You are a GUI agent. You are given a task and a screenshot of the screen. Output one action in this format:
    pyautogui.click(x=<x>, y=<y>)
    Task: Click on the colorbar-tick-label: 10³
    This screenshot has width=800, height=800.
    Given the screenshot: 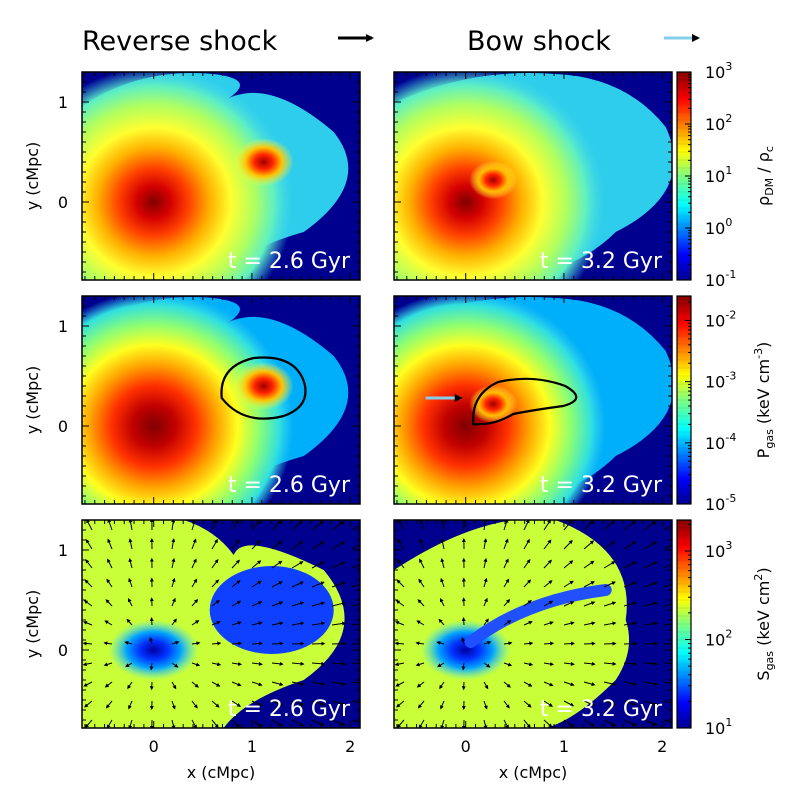 What is the action you would take?
    pyautogui.click(x=718, y=550)
    